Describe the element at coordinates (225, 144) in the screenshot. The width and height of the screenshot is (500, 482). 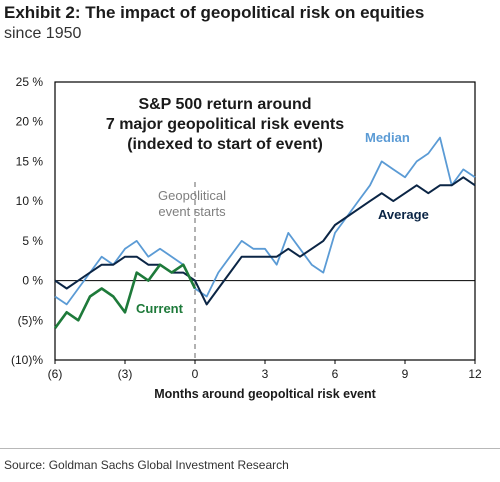
I see `annotation-box-line: (indexed to start of event)` at that location.